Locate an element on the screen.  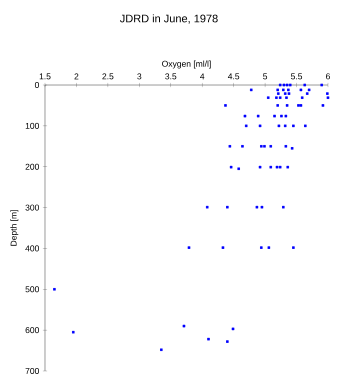
x-tick-label: 6 is located at coordinates (328, 76).